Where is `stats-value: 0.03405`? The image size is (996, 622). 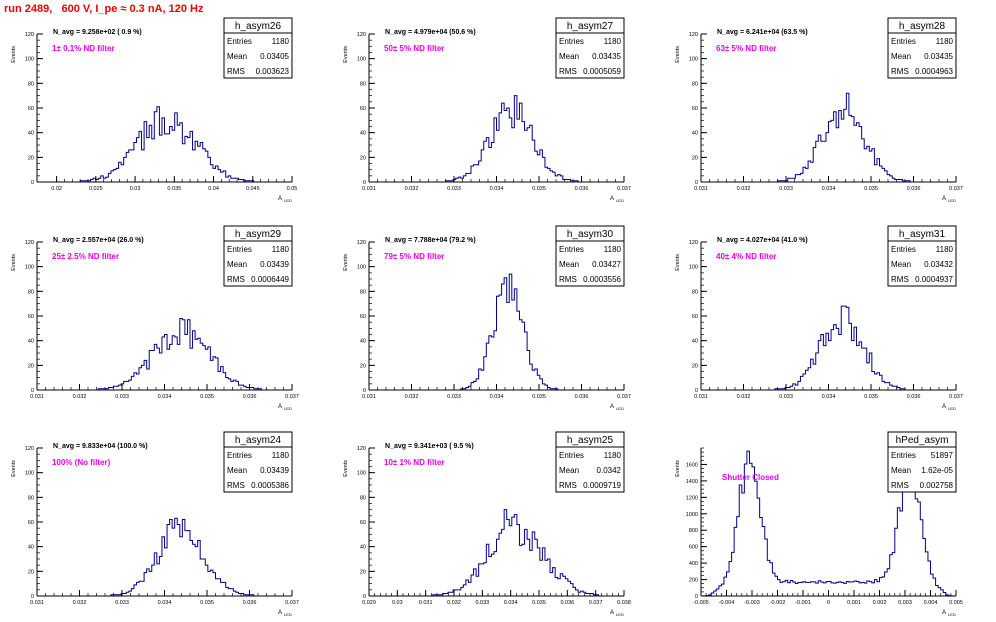
stats-value: 0.03405 is located at coordinates (274, 56).